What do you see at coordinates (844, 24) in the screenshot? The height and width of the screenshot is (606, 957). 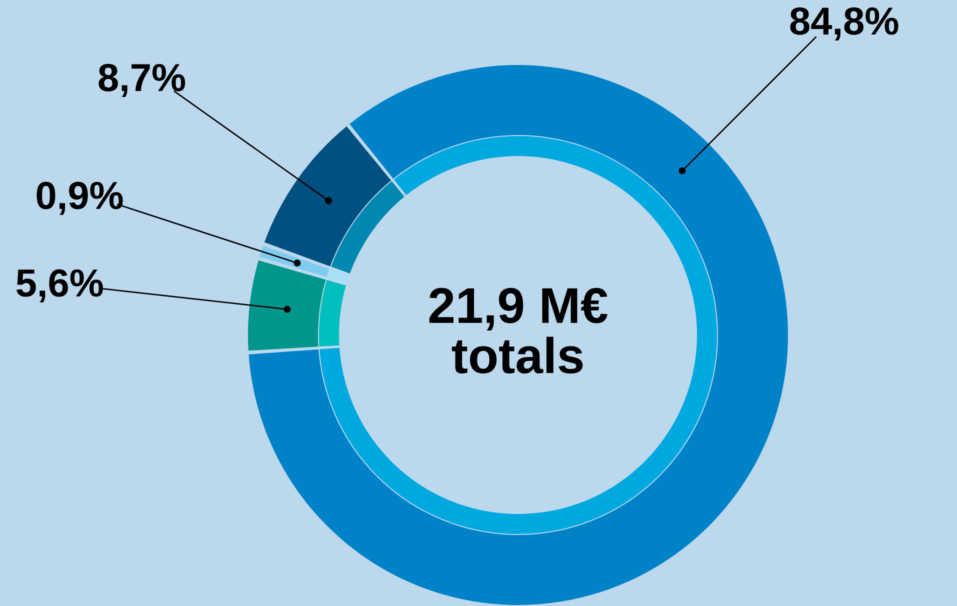 I see `data-label: 84,8%` at bounding box center [844, 24].